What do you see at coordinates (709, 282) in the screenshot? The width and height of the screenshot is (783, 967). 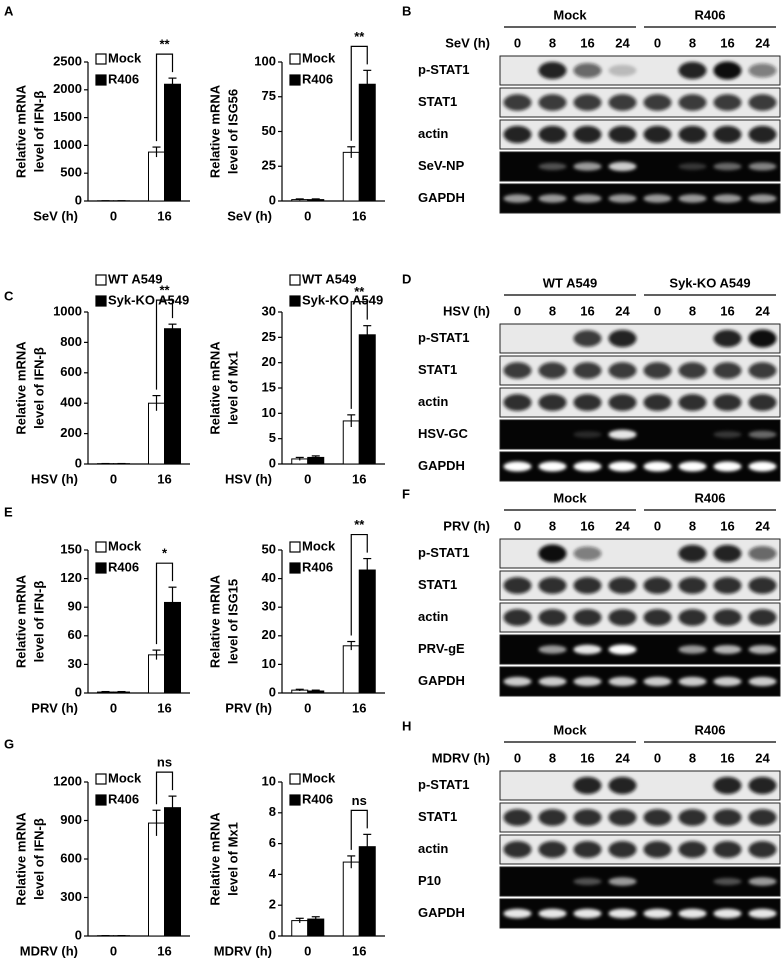 I see `group-label: Syk-KO A549` at bounding box center [709, 282].